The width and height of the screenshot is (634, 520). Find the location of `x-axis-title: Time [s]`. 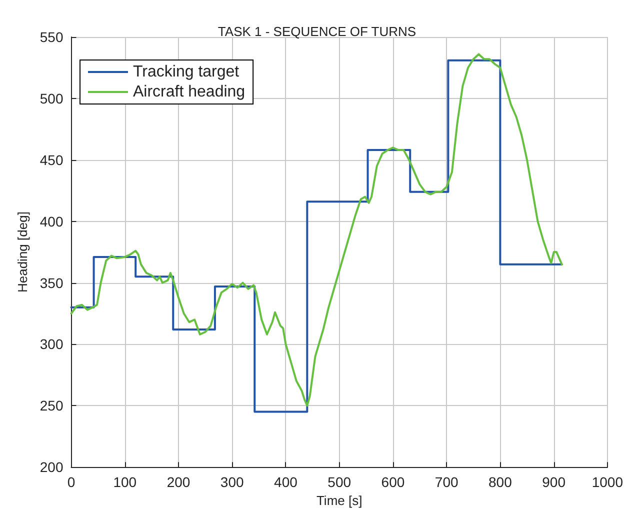

x-axis-title: Time [s] is located at coordinates (339, 500).